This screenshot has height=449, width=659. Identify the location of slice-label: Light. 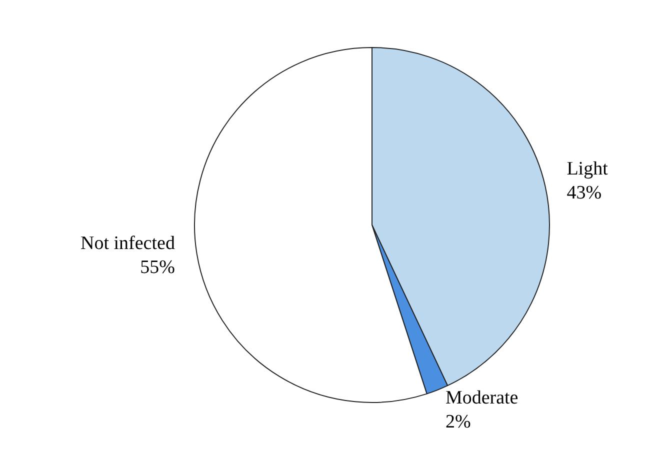
(587, 169).